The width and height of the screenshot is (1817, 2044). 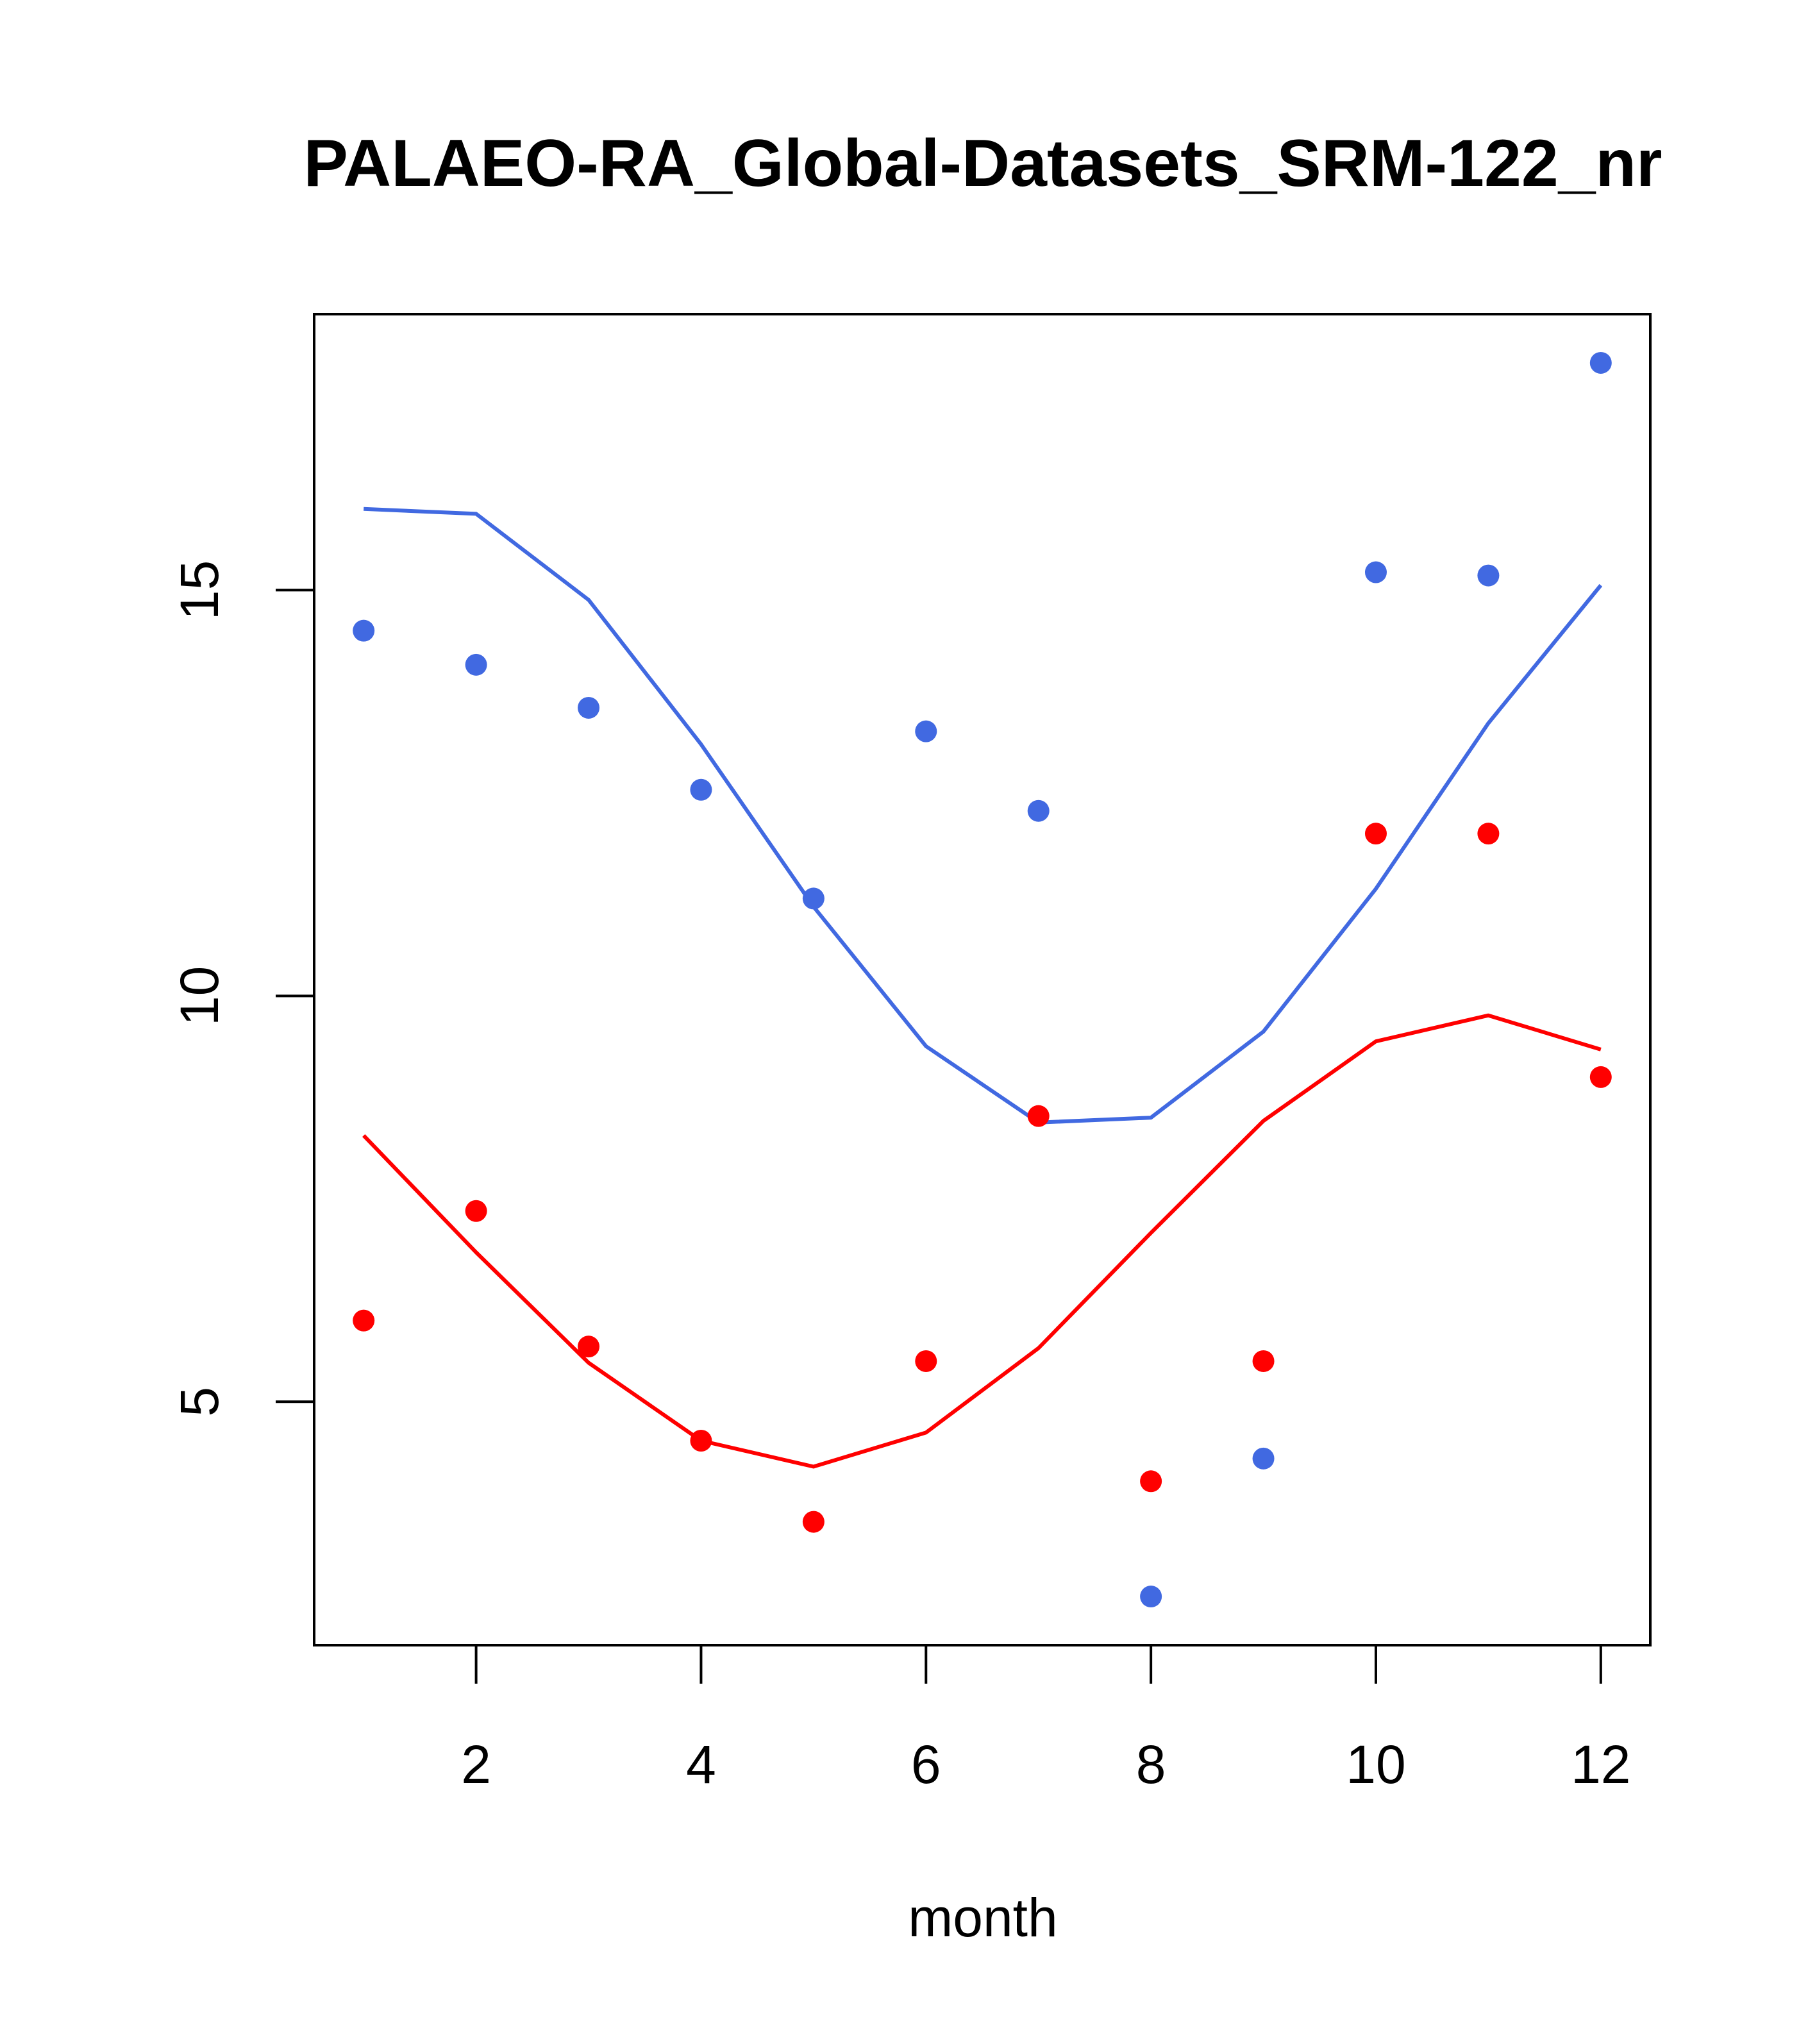 What do you see at coordinates (476, 1764) in the screenshot?
I see `x-tick-label: 2` at bounding box center [476, 1764].